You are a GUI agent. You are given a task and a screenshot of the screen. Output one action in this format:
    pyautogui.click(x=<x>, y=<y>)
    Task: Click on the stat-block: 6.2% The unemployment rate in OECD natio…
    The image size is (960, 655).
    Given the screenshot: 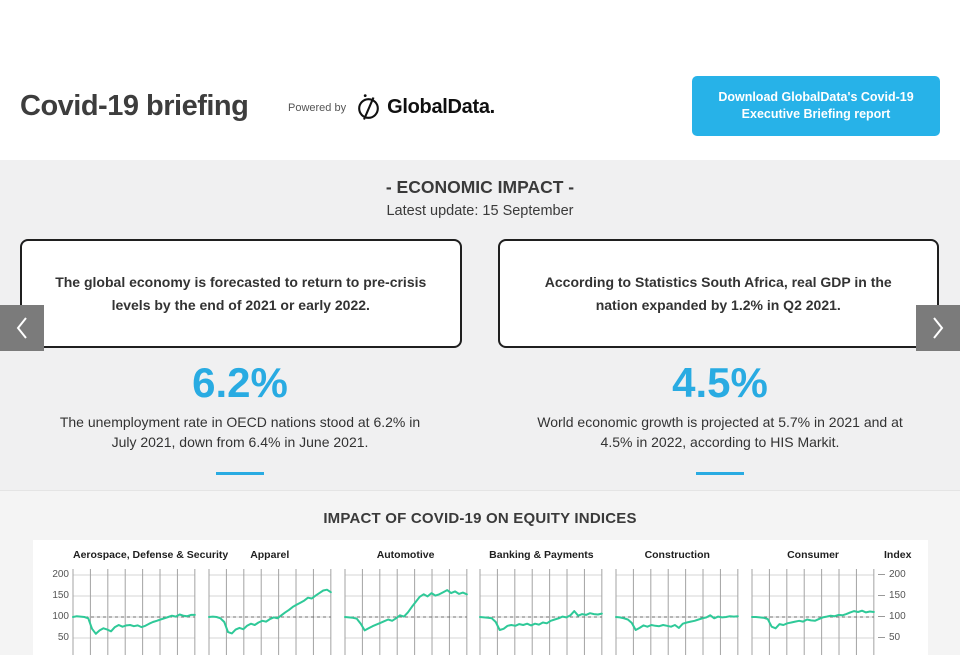 What is the action you would take?
    pyautogui.click(x=240, y=417)
    